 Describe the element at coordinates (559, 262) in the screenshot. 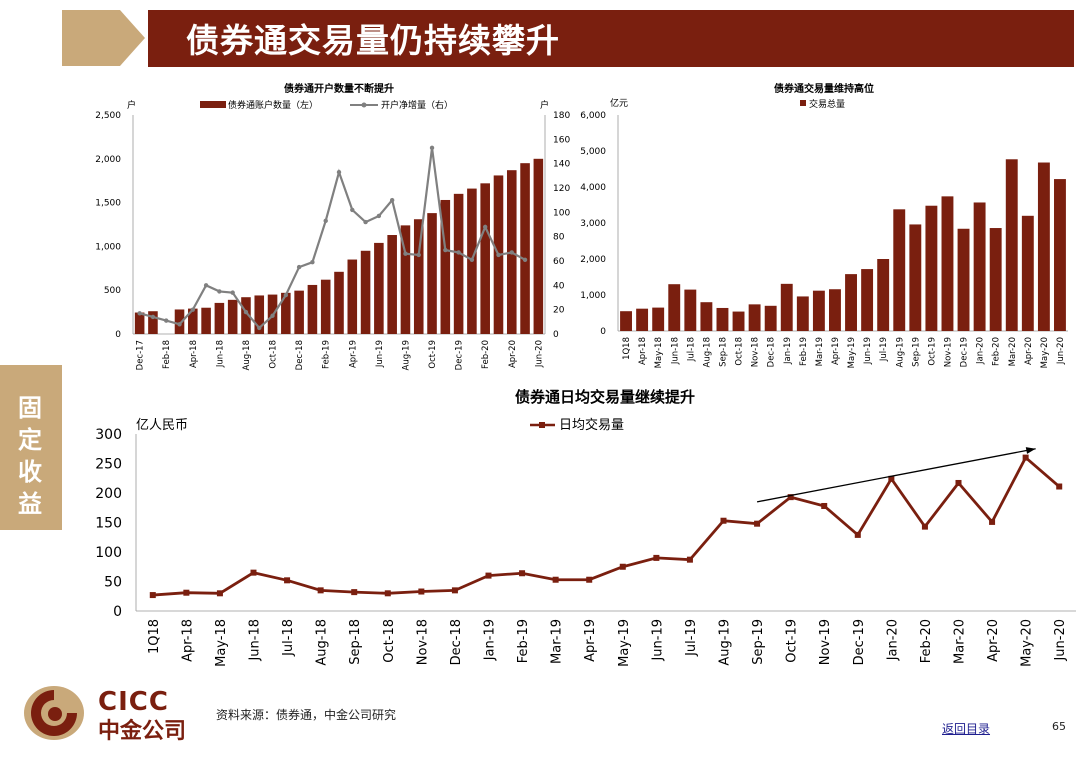

I see `chart1-ytick-right: 60` at that location.